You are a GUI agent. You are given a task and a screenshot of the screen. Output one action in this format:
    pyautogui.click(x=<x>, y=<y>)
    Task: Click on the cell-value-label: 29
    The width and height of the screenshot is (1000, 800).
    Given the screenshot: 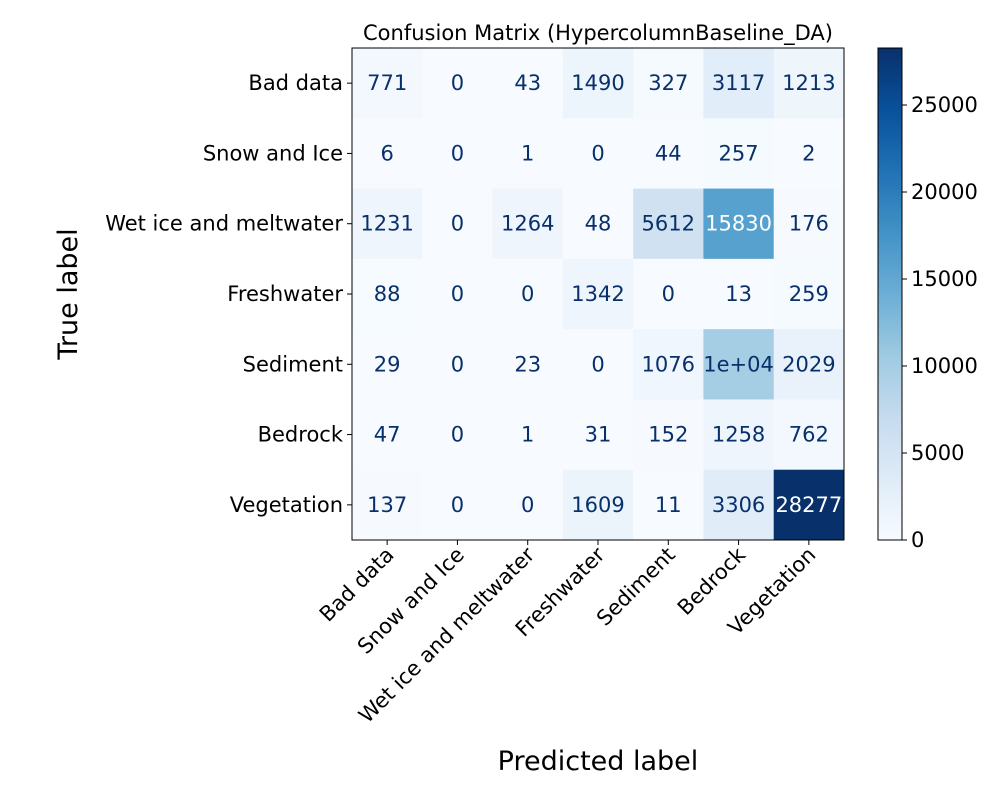 What is the action you would take?
    pyautogui.click(x=387, y=364)
    